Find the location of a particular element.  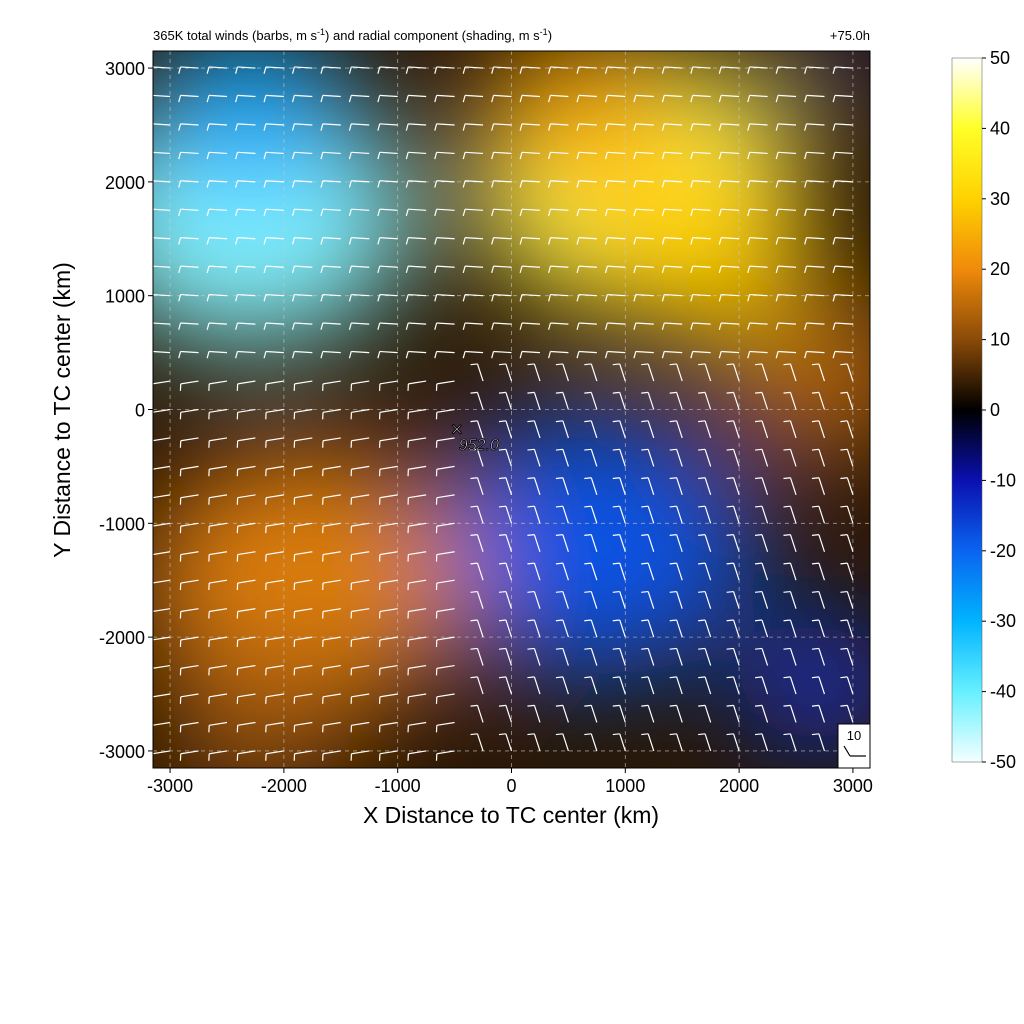

tc-center-pressure-label: 952.0 is located at coordinates (479, 445).